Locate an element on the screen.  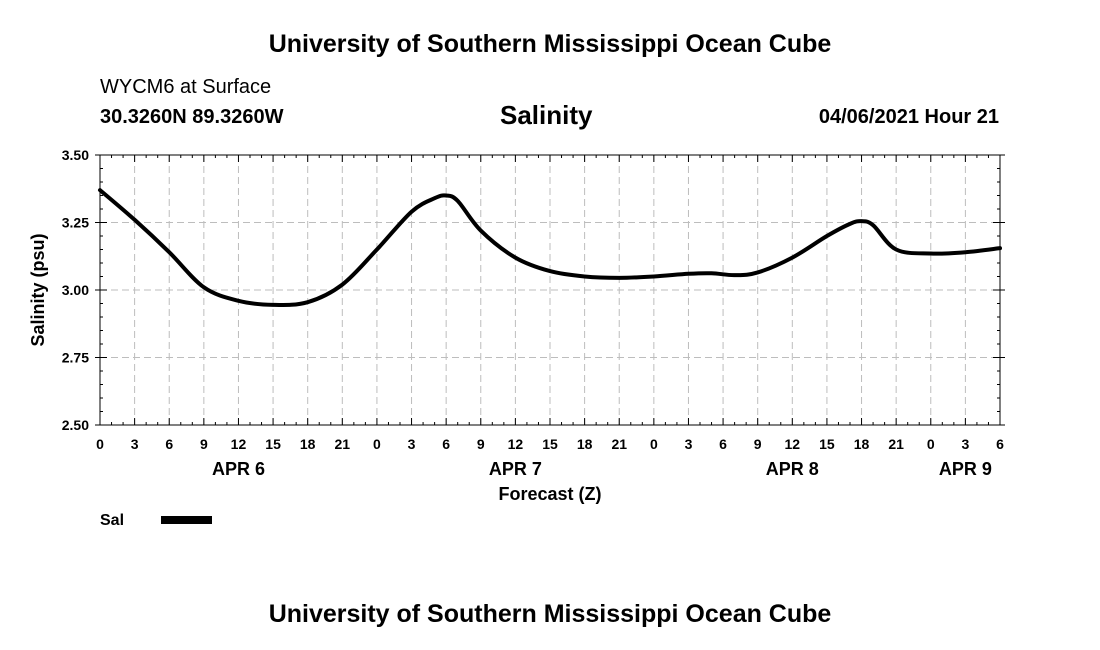
y-tick-label: 3.50 is located at coordinates (75, 155).